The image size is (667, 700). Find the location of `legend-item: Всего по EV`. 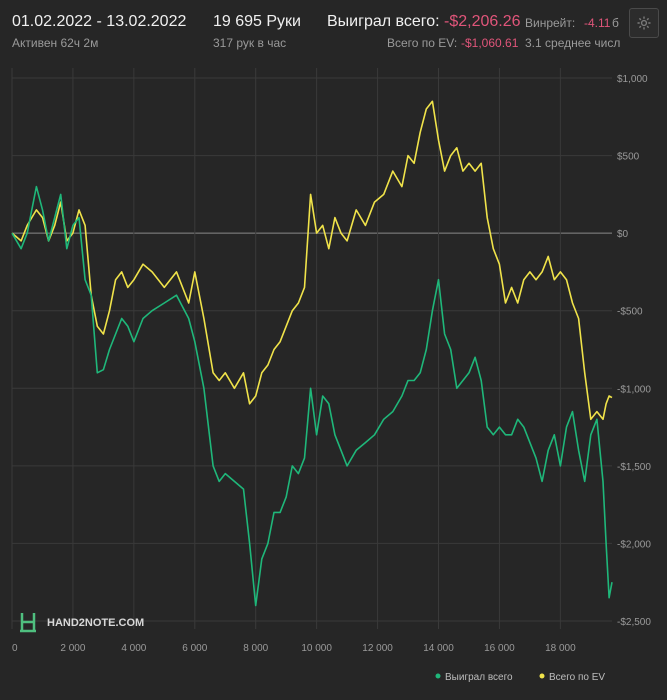

legend-item: Всего по EV is located at coordinates (577, 677).